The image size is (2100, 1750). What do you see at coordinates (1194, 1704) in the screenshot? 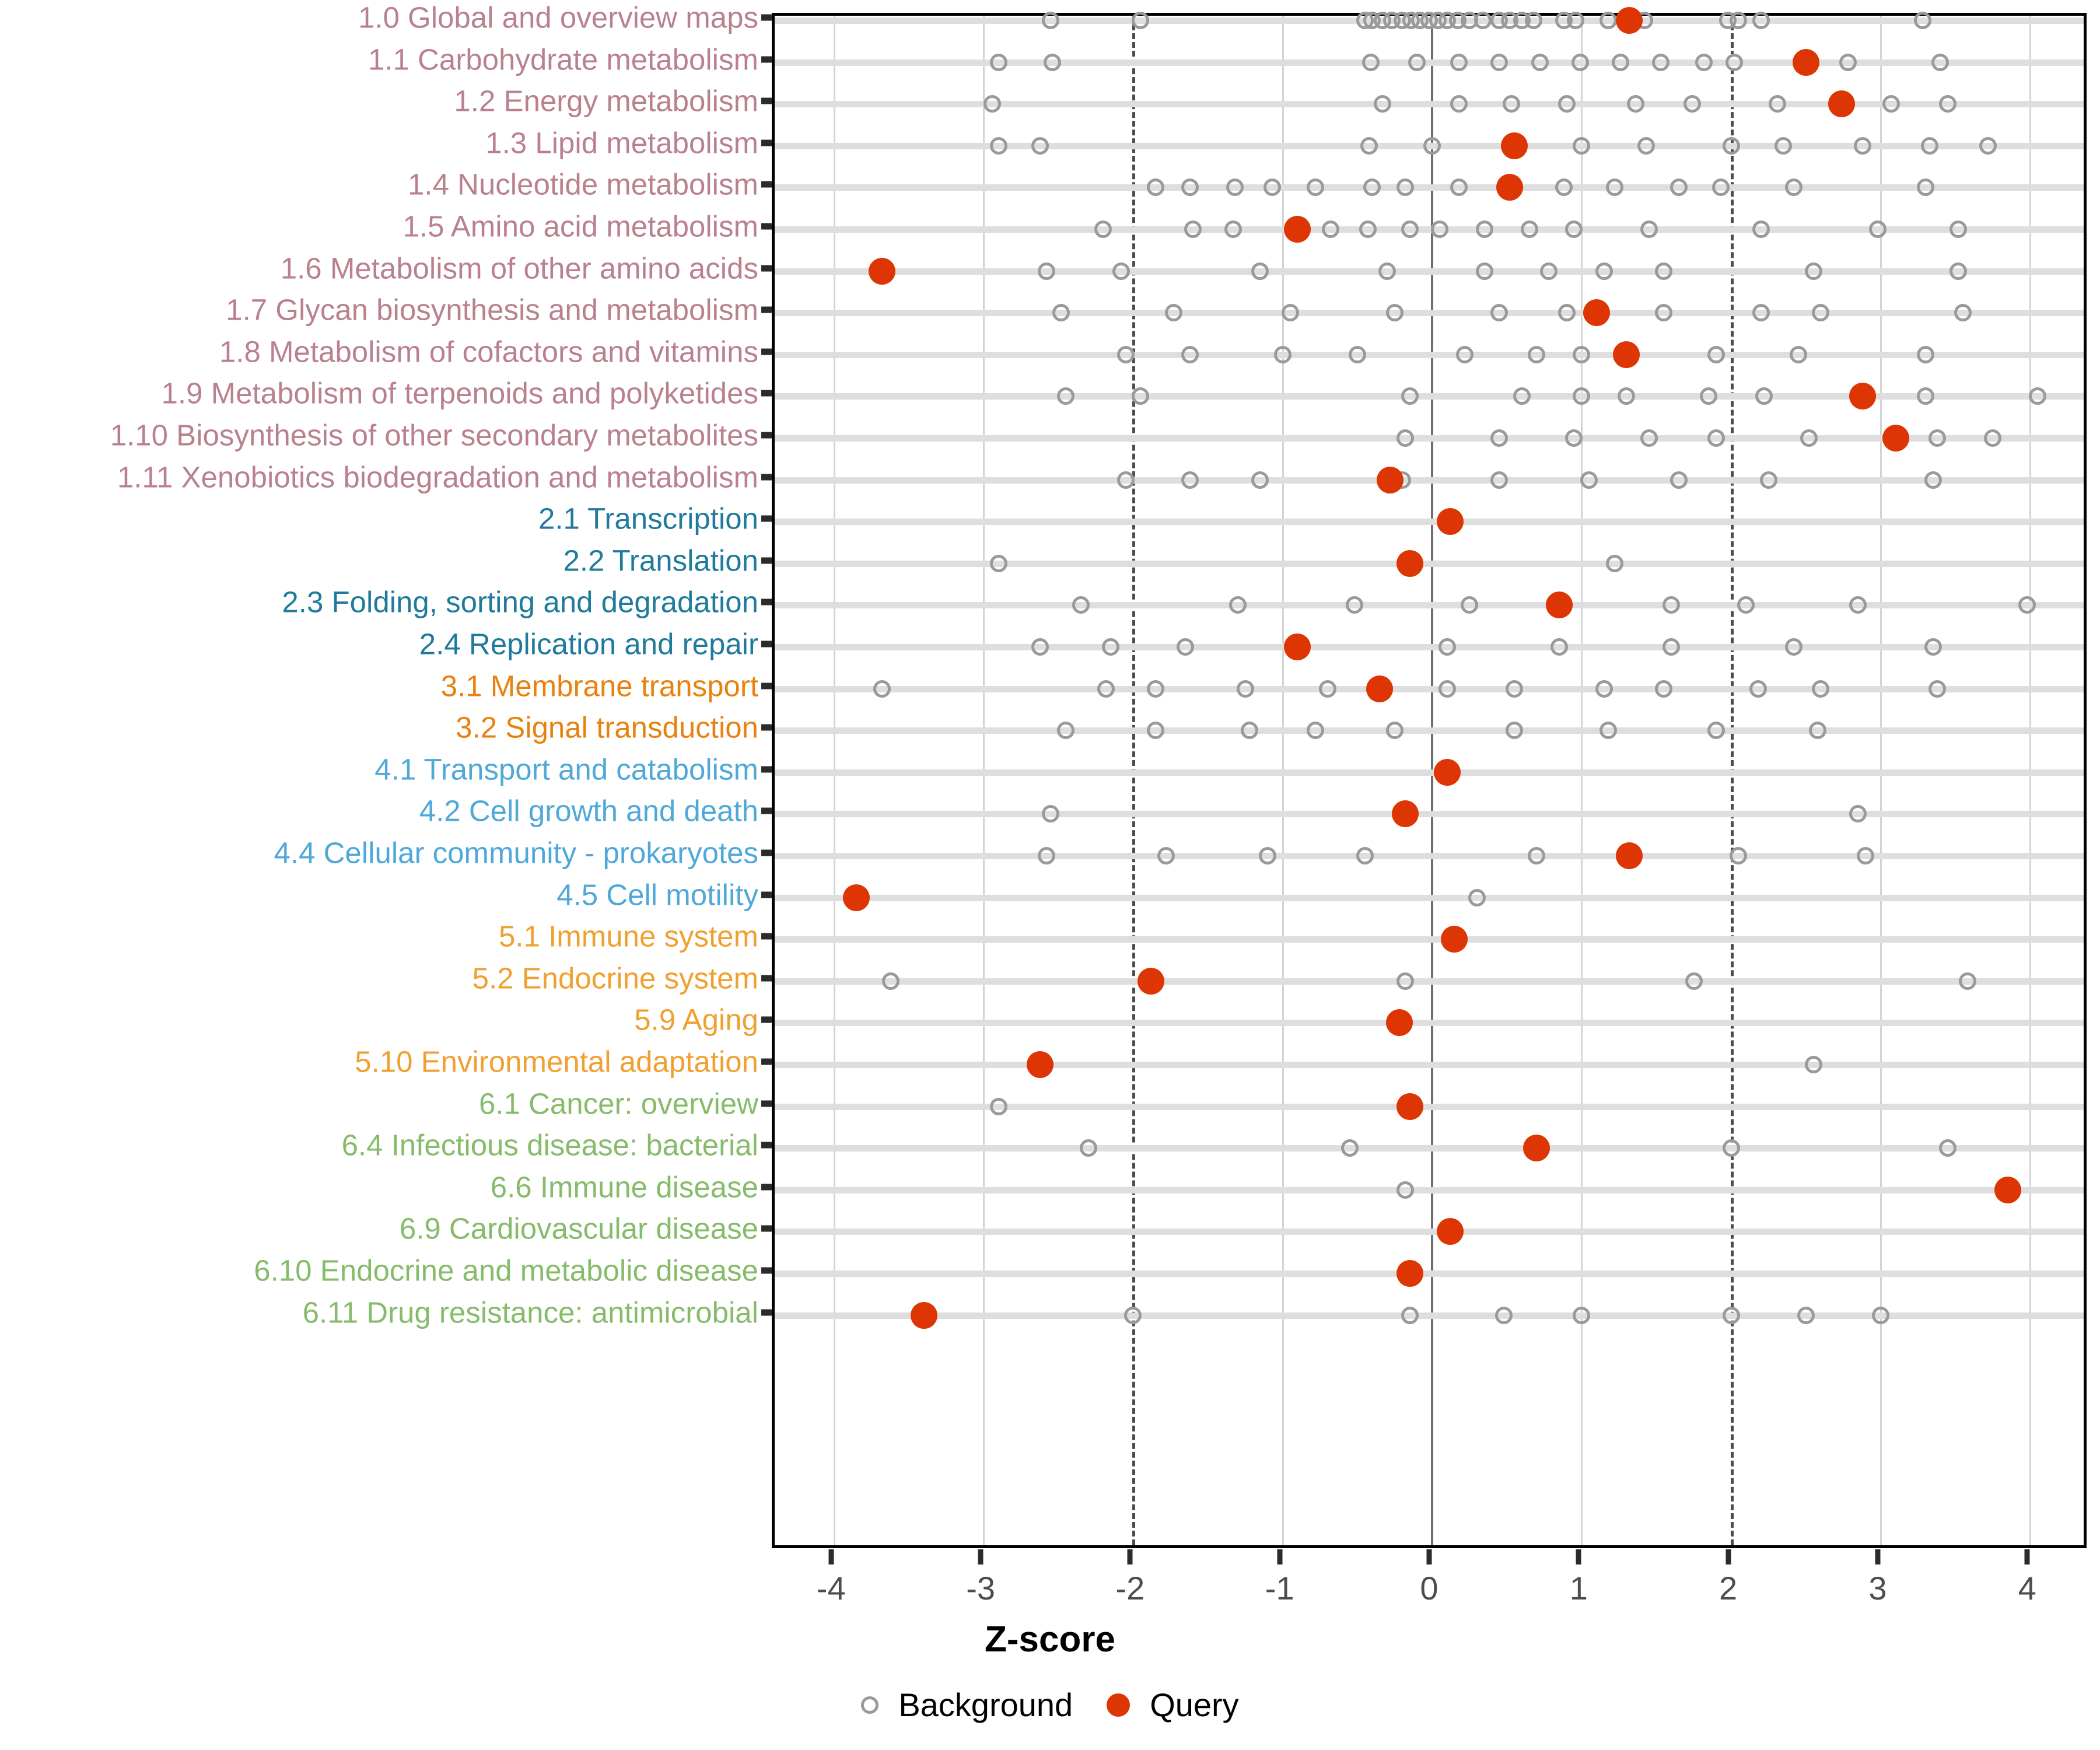
I see `legend-label-query: Query` at bounding box center [1194, 1704].